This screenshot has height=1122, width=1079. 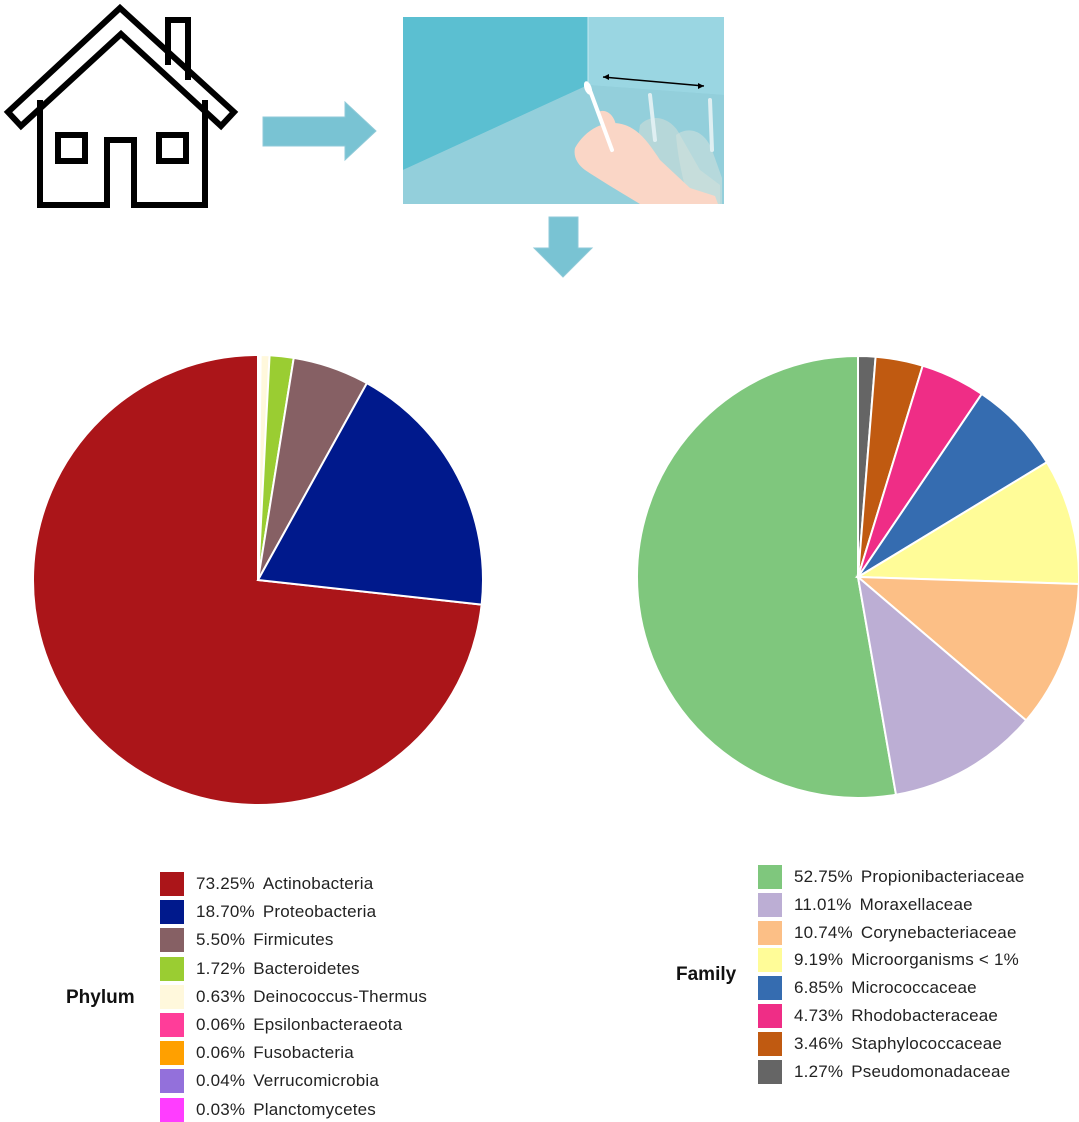 What do you see at coordinates (328, 1024) in the screenshot?
I see `legend-label: Epsilonbacteraeota` at bounding box center [328, 1024].